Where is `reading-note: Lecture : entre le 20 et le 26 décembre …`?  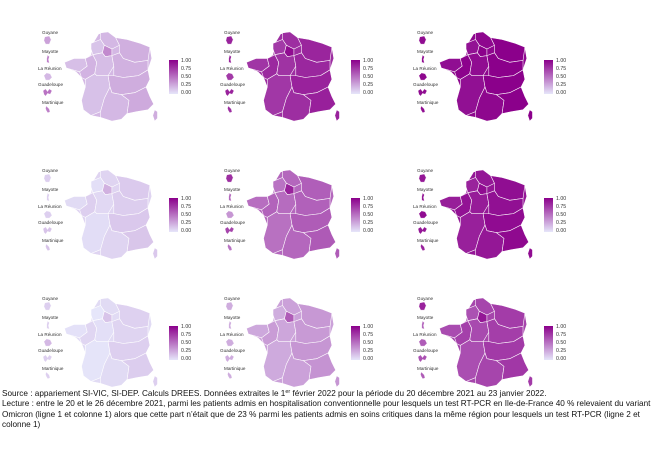
reading-note: Lecture : entre le 20 et le 26 décembre … is located at coordinates (326, 414).